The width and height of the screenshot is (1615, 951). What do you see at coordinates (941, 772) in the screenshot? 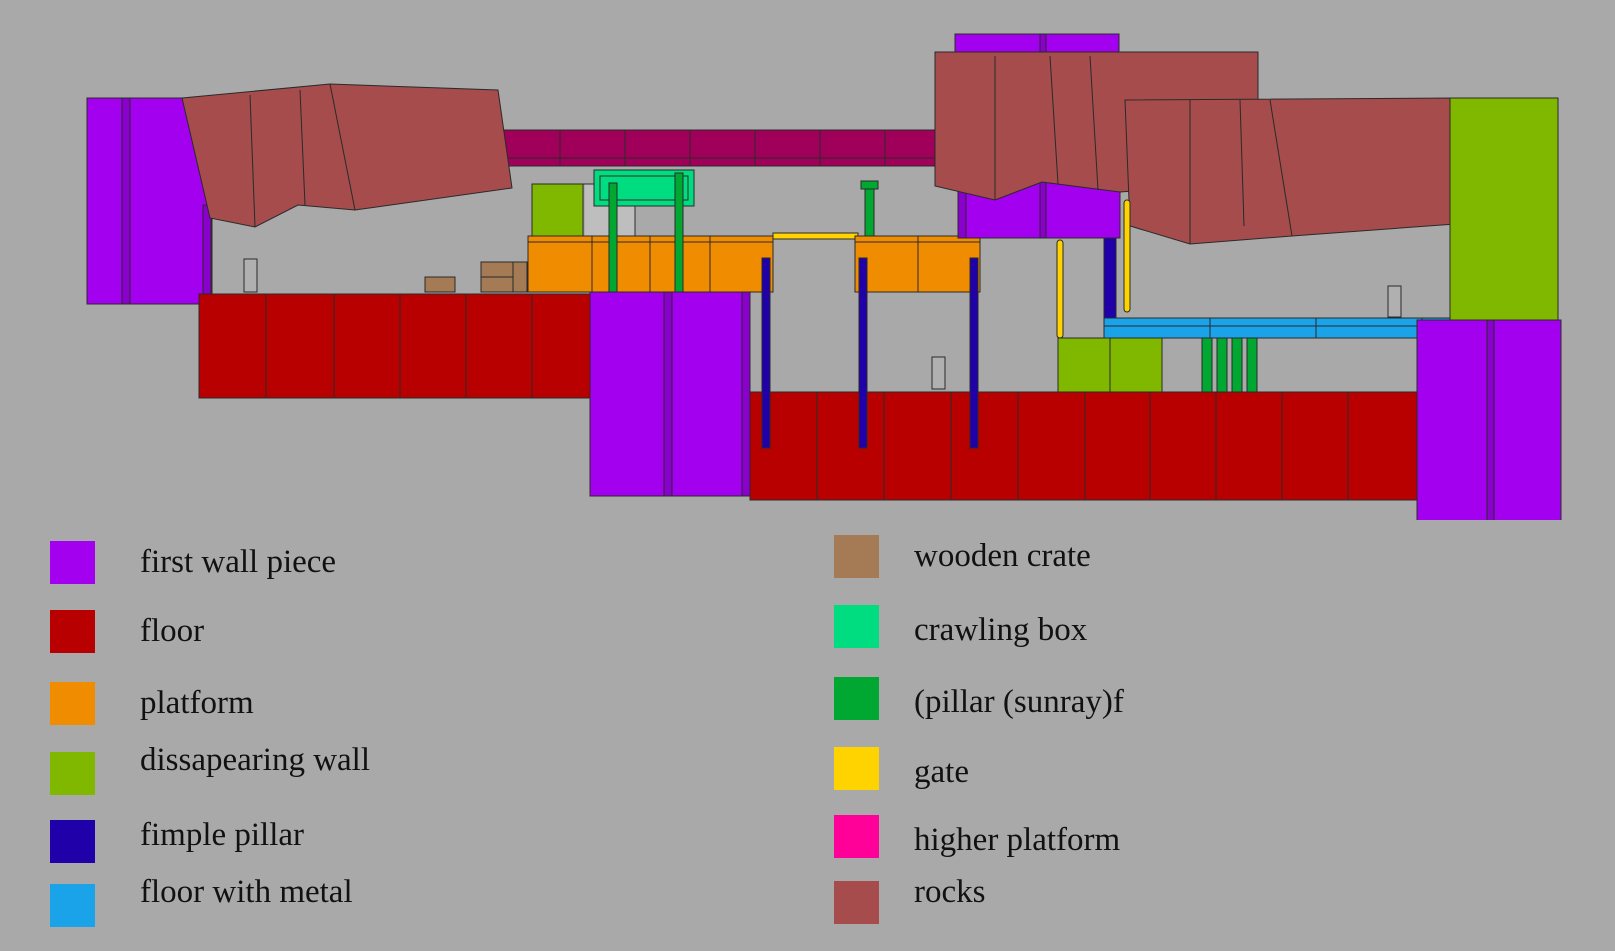
I see `legend-label: gate` at bounding box center [941, 772].